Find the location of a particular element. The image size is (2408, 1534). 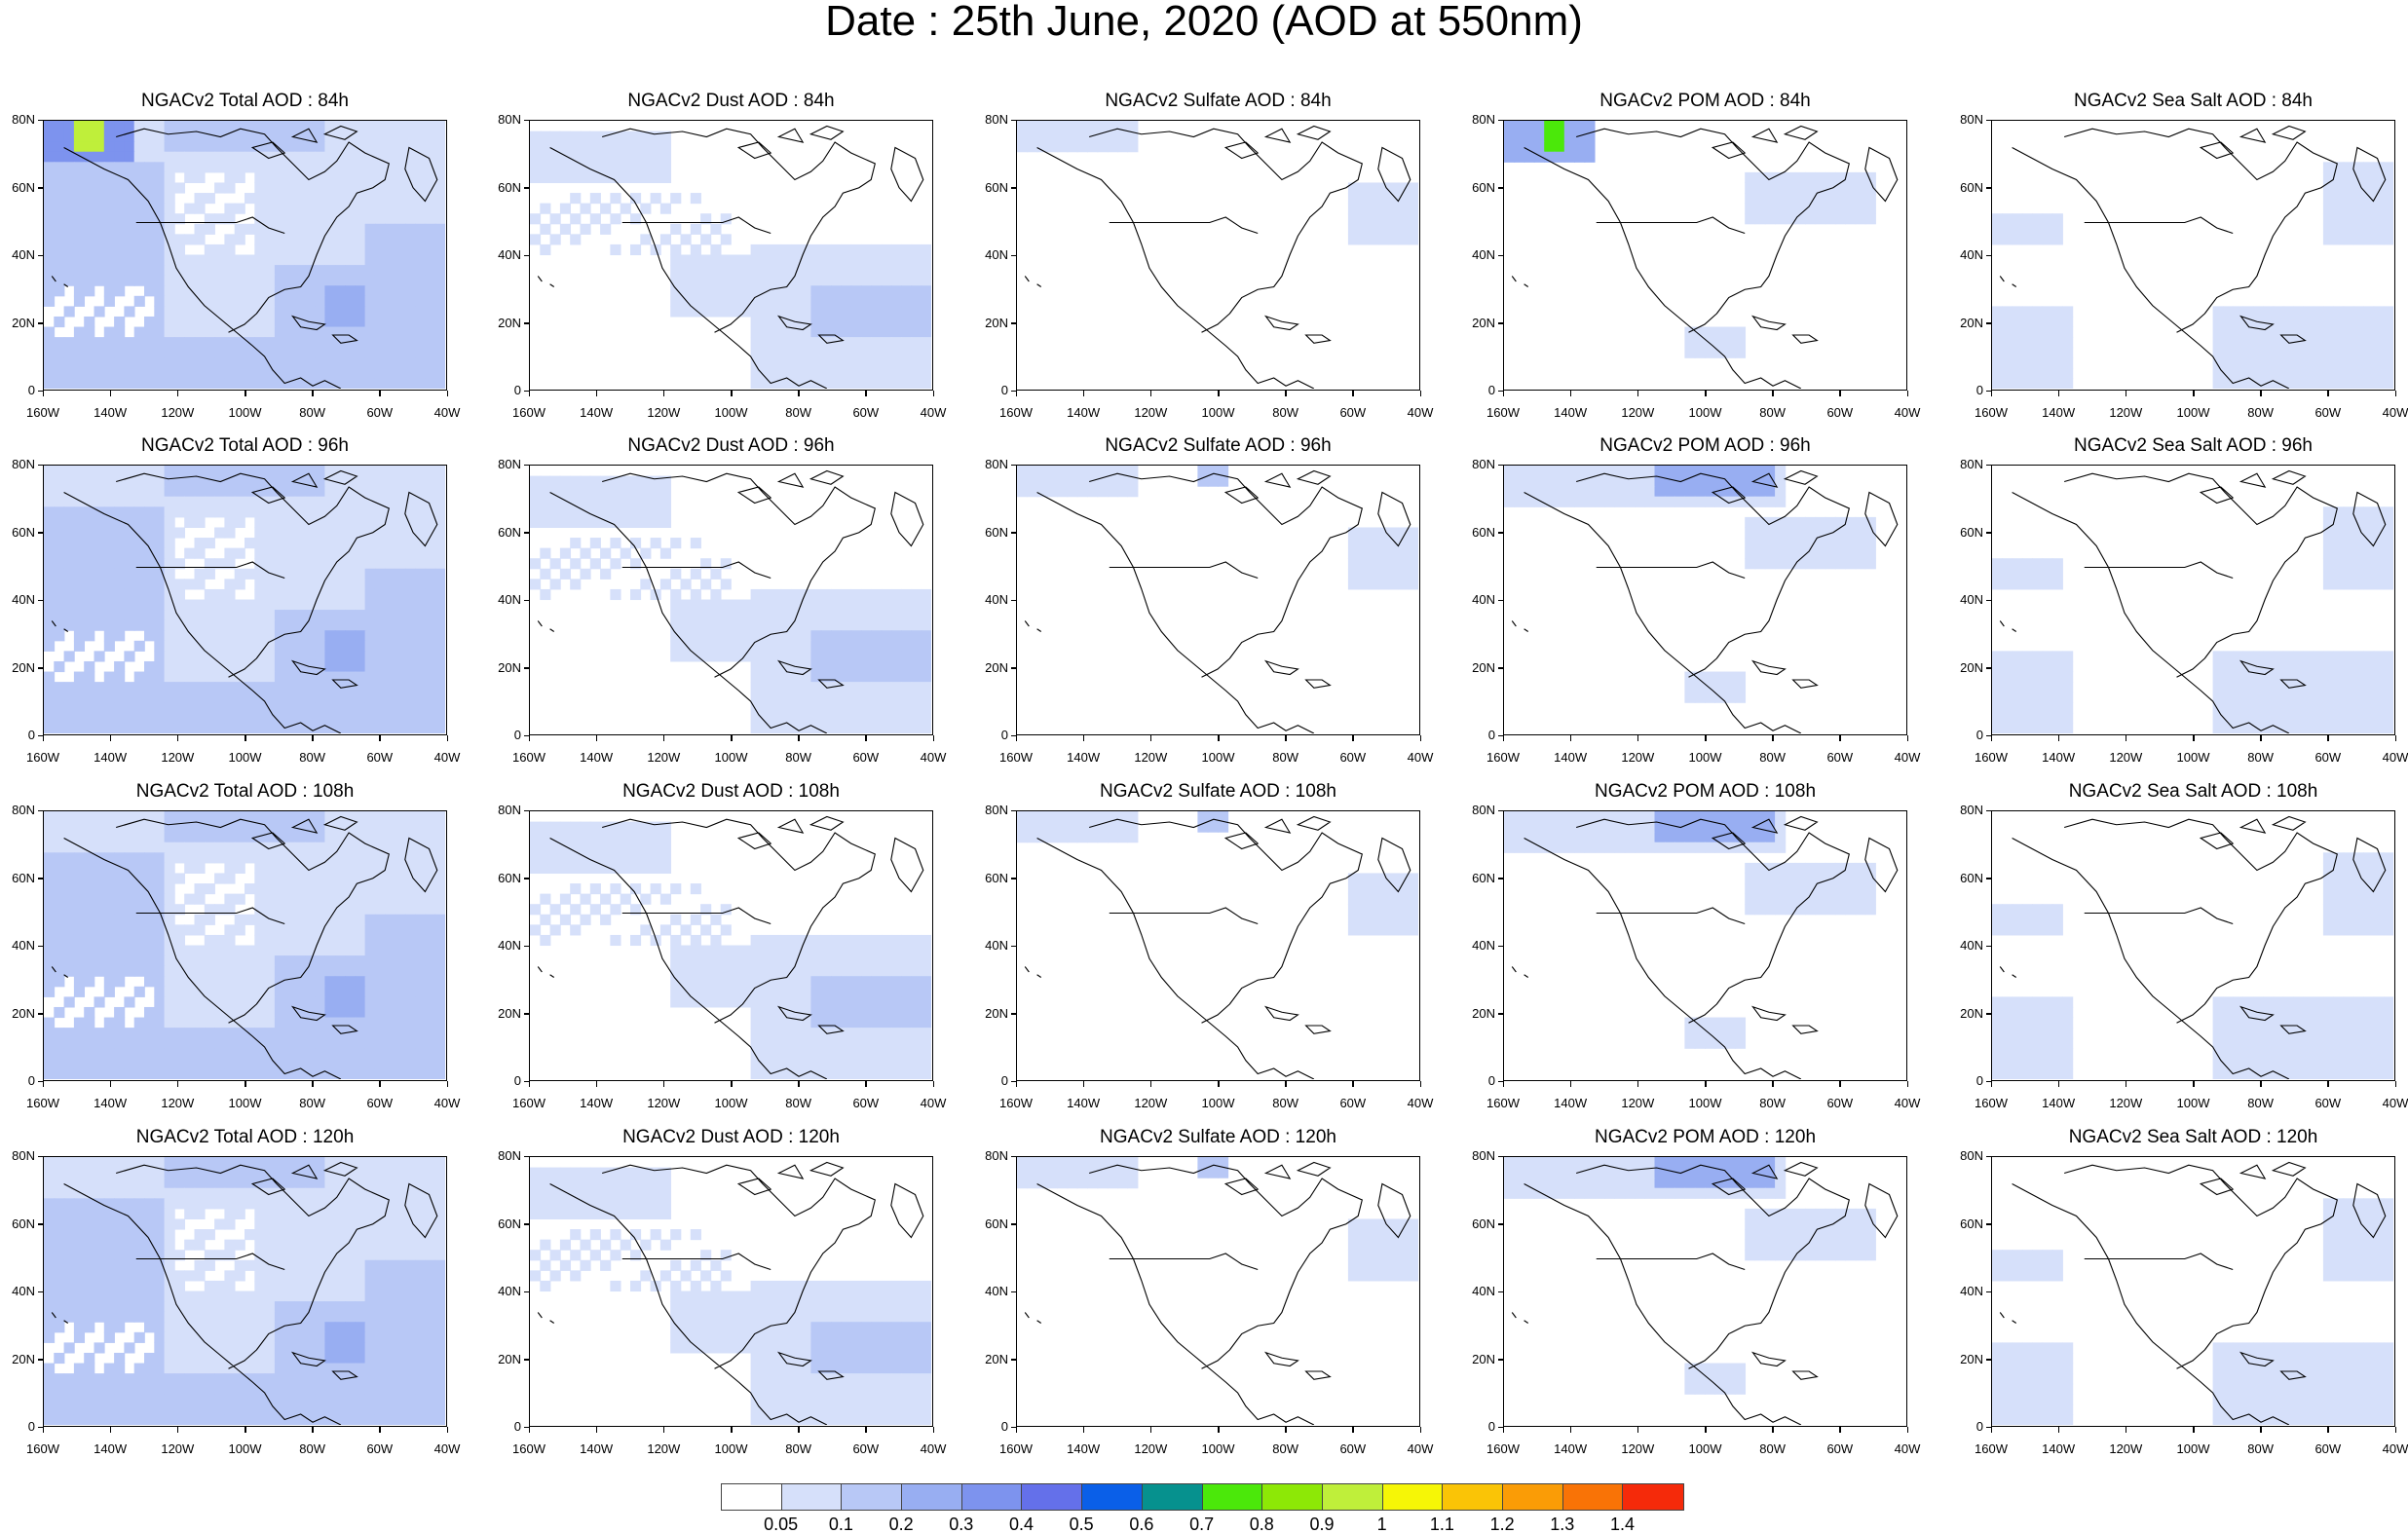

panel-title: NGACv2 Total AOD : 96h is located at coordinates (245, 446).